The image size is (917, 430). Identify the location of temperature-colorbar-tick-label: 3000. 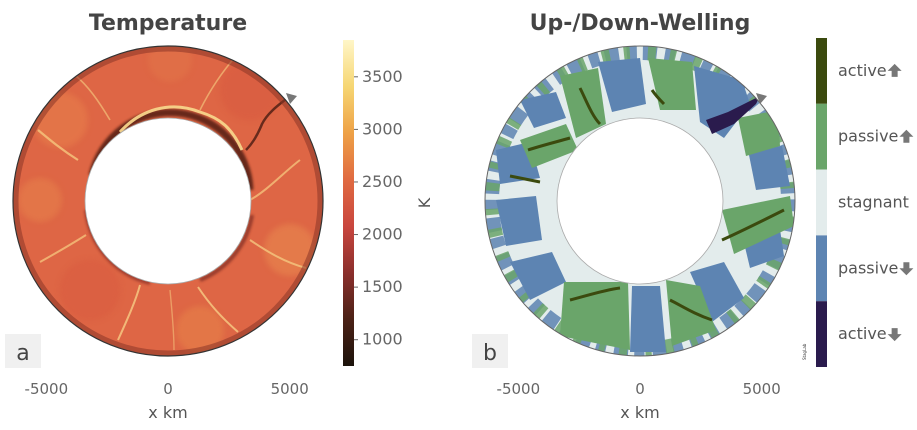
(382, 128).